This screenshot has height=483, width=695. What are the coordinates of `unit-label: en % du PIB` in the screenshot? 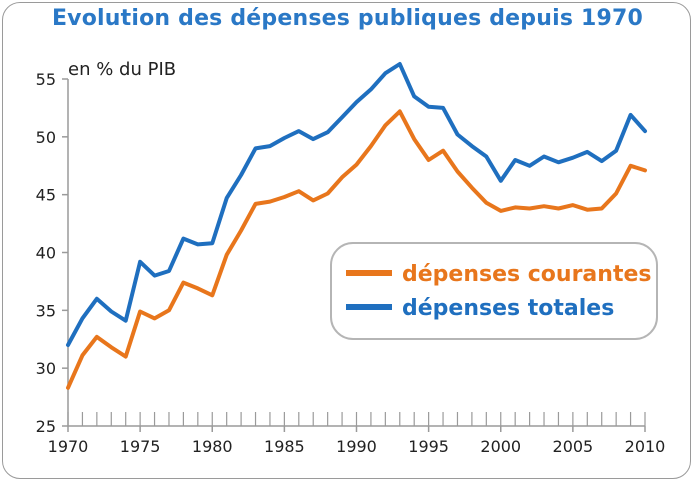 It's located at (122, 69).